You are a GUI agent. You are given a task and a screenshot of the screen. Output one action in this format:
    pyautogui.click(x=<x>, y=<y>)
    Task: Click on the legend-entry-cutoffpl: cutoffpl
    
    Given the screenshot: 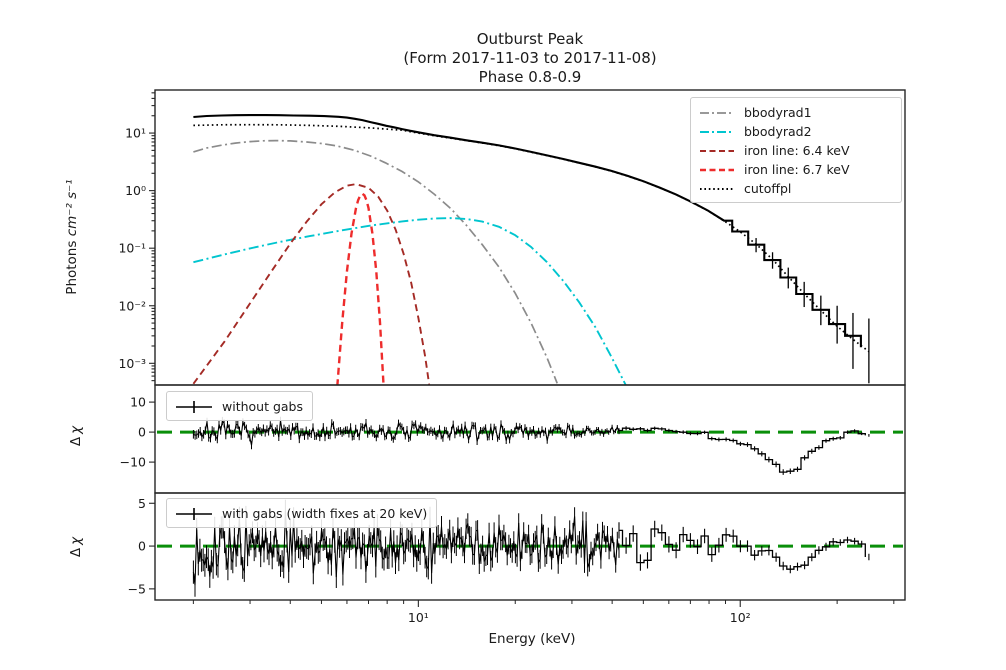 What is the action you would take?
    pyautogui.click(x=795, y=188)
    